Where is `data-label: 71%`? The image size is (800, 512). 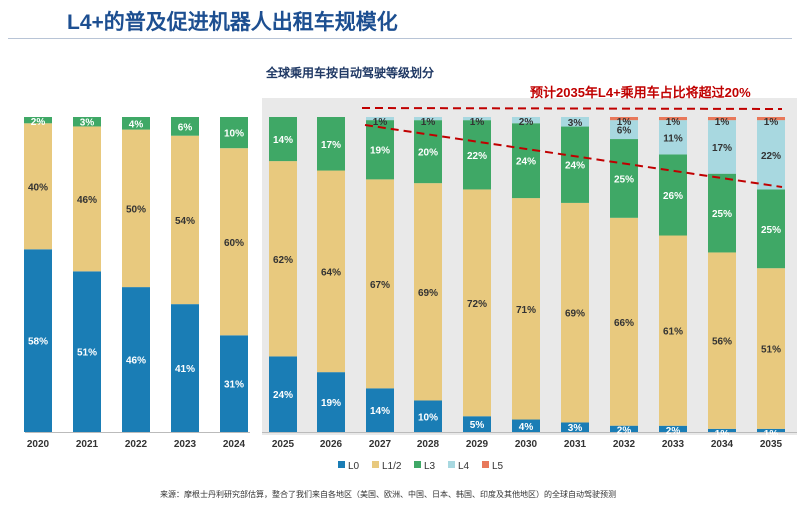 data-label: 71% is located at coordinates (526, 310).